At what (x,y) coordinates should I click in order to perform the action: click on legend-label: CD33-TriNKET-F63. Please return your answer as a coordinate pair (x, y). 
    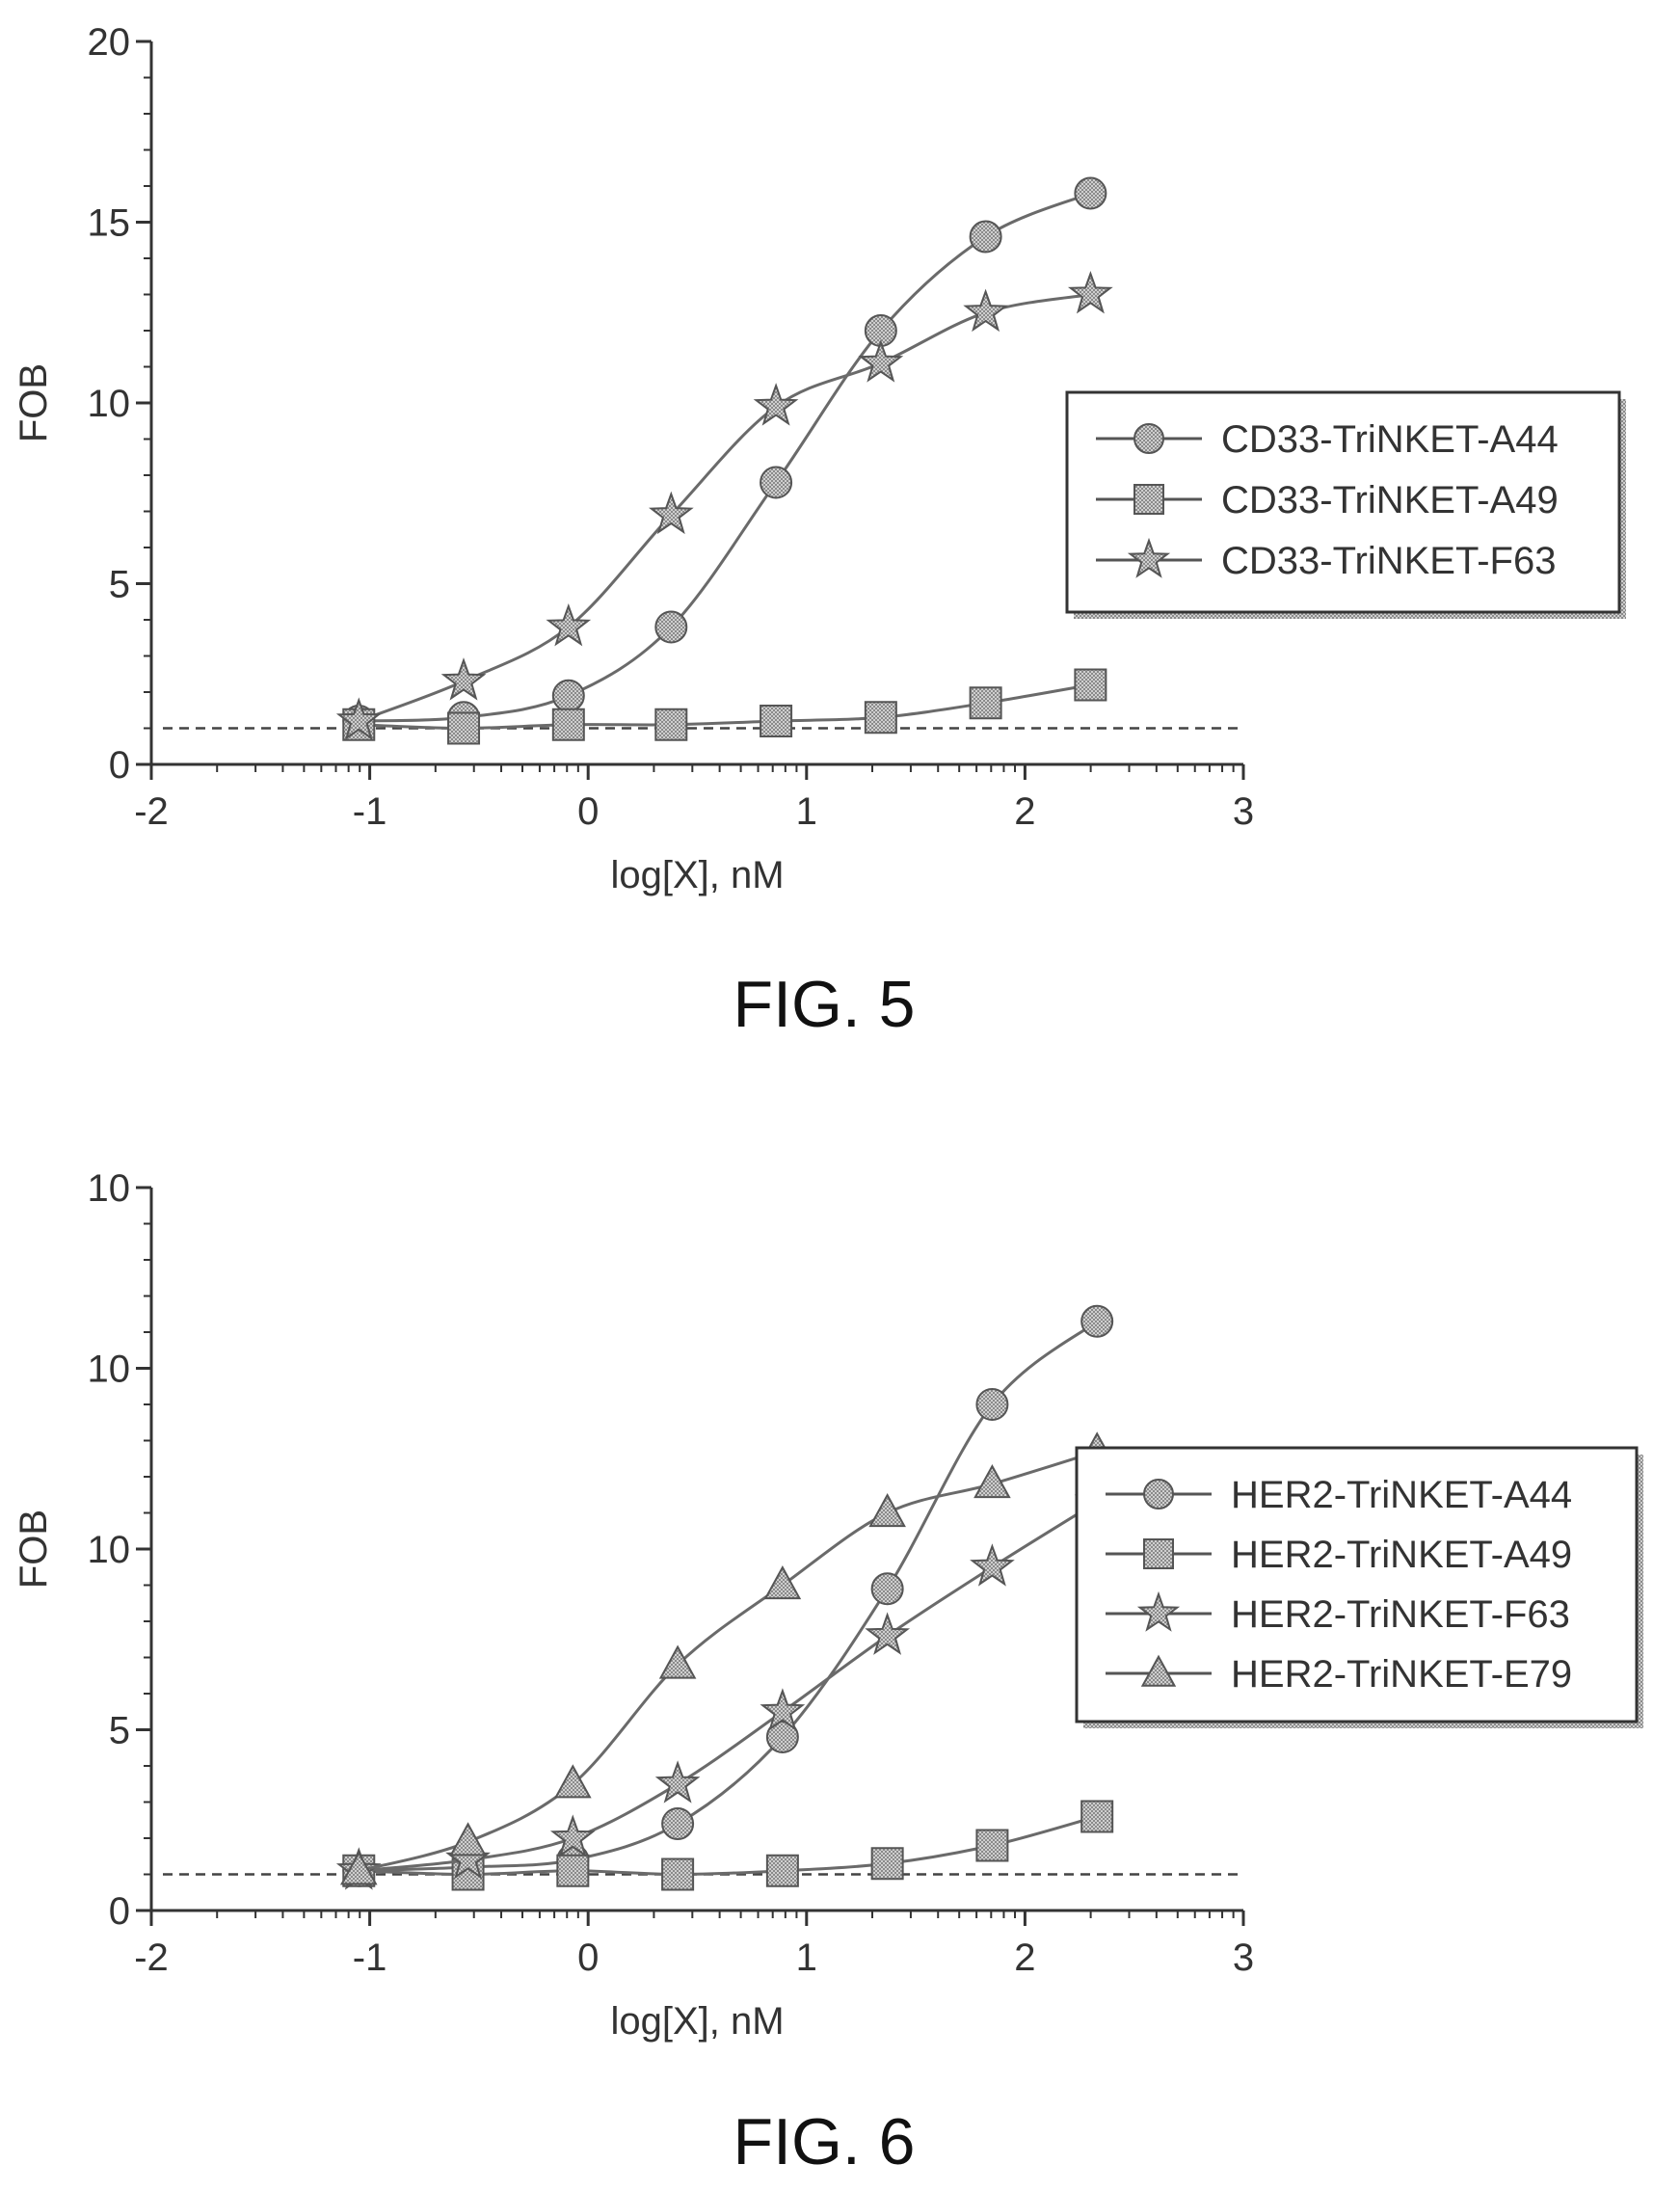
    Looking at the image, I should click on (1389, 561).